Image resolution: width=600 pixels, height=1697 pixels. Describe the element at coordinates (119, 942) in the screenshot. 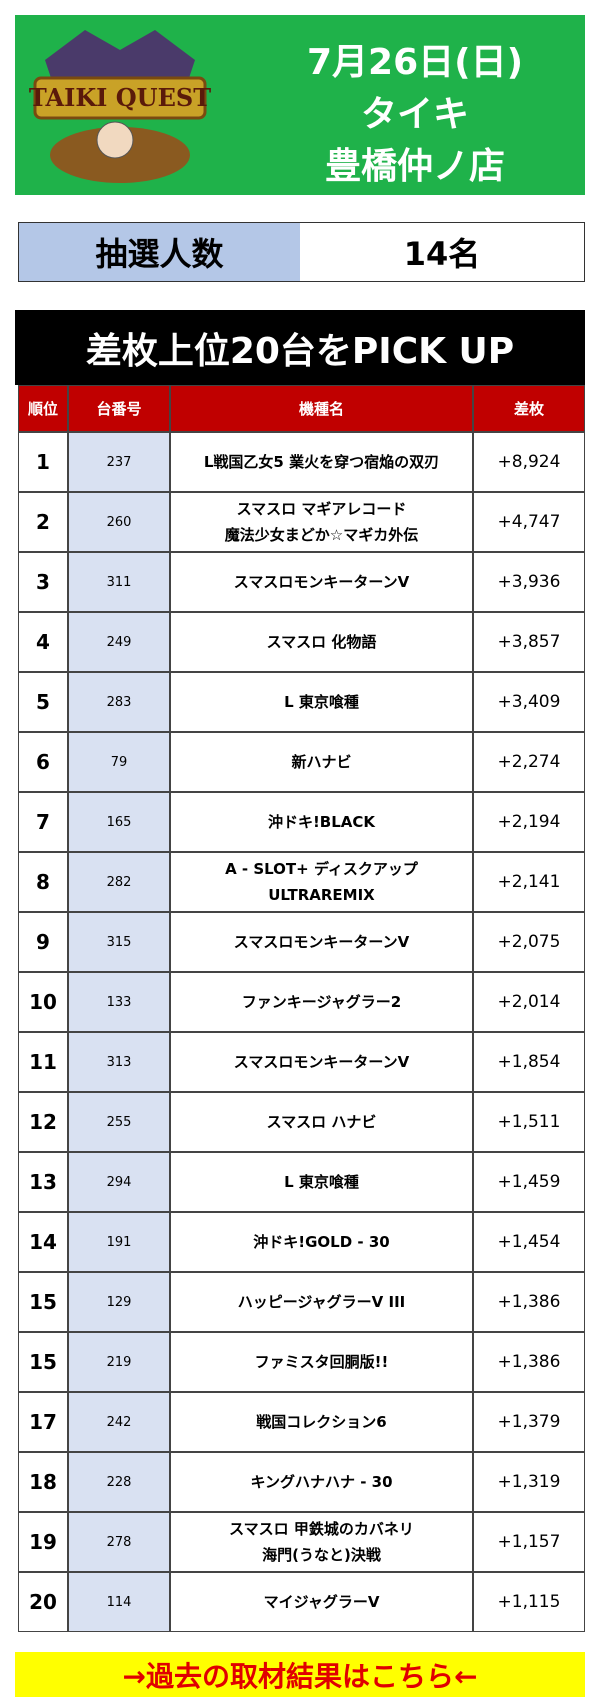

I see `machine-number: 315` at that location.